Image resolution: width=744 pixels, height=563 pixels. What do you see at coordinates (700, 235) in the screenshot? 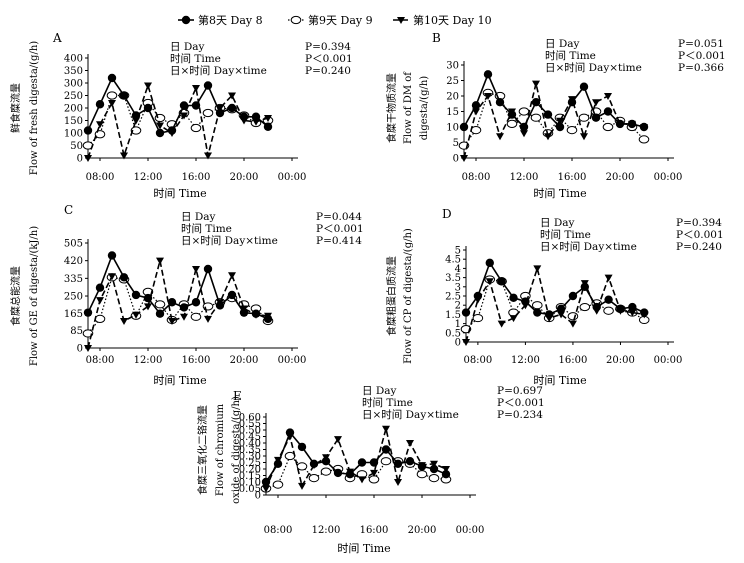
I see `stat-p-value: P＜0.001` at bounding box center [700, 235].